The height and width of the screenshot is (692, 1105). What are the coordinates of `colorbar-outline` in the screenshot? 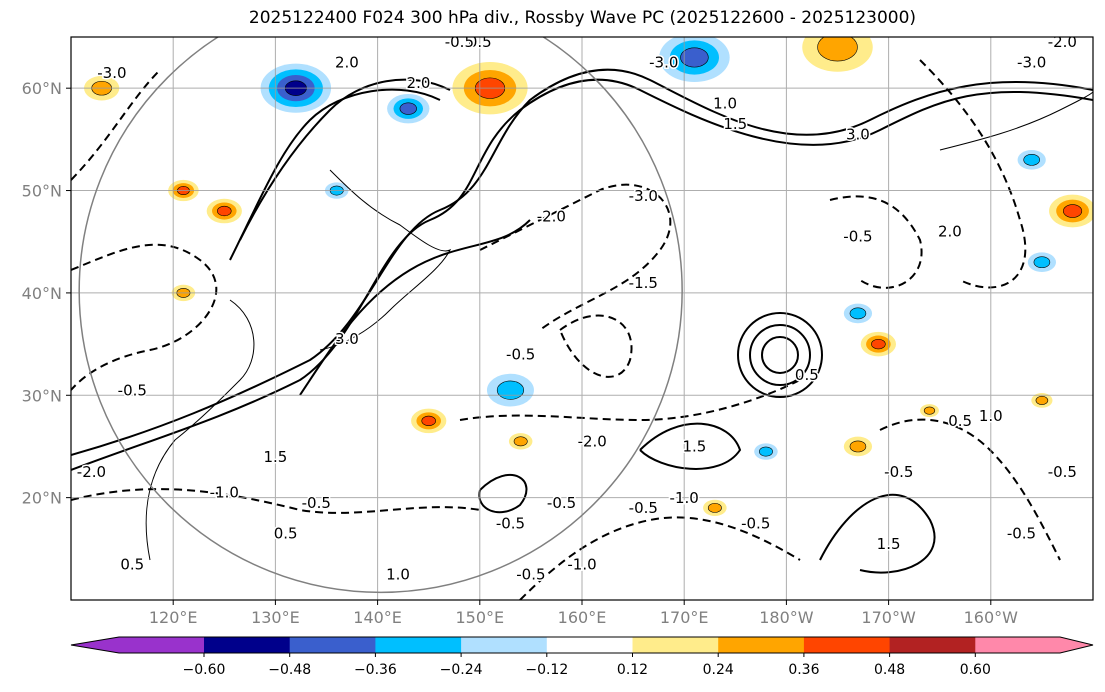 It's located at (582, 645).